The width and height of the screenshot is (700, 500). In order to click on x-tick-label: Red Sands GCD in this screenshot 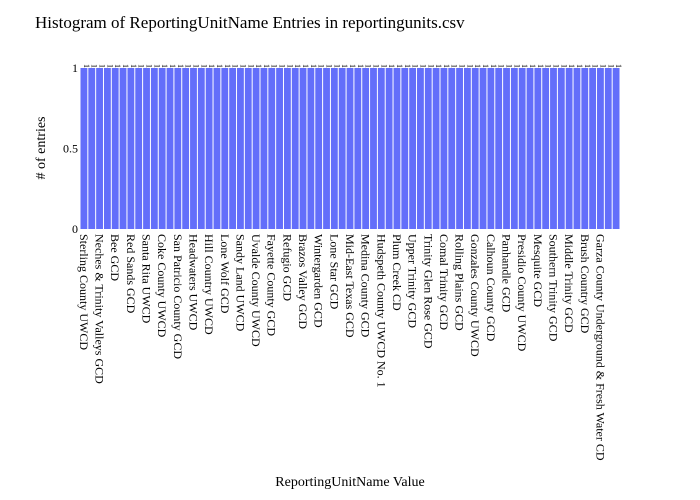, I will do `click(131, 274)`.